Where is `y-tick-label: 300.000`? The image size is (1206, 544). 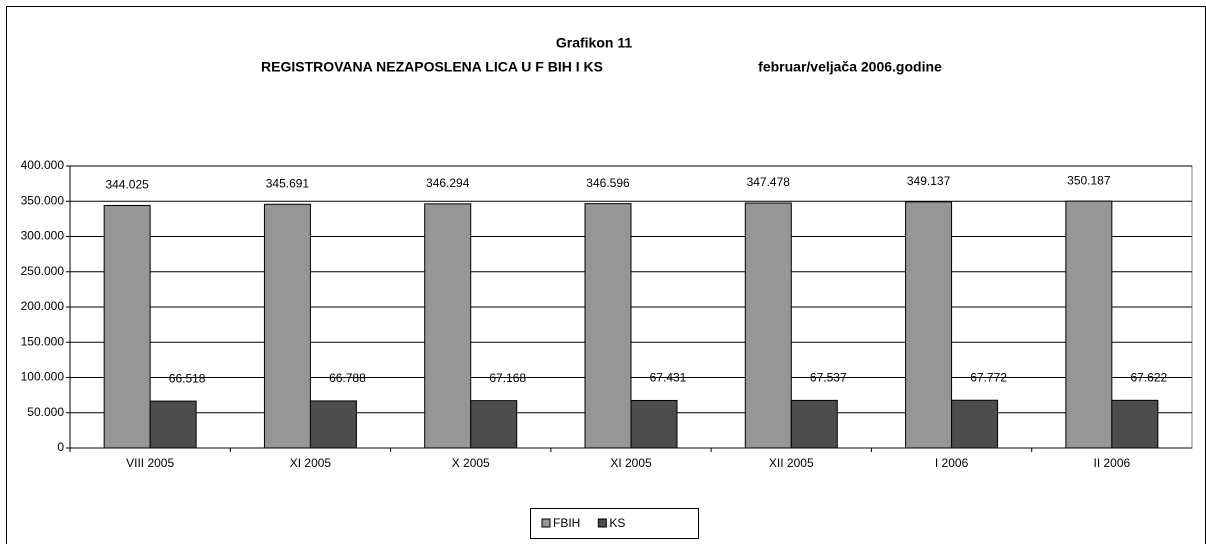
y-tick-label: 300.000 is located at coordinates (43, 236).